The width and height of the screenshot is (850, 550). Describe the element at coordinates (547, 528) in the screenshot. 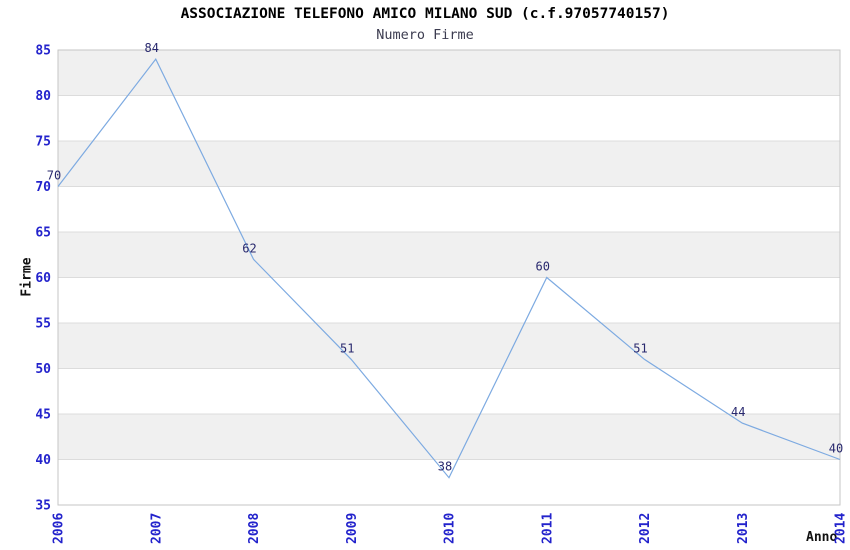

I see `x-tick-label: 2011` at that location.